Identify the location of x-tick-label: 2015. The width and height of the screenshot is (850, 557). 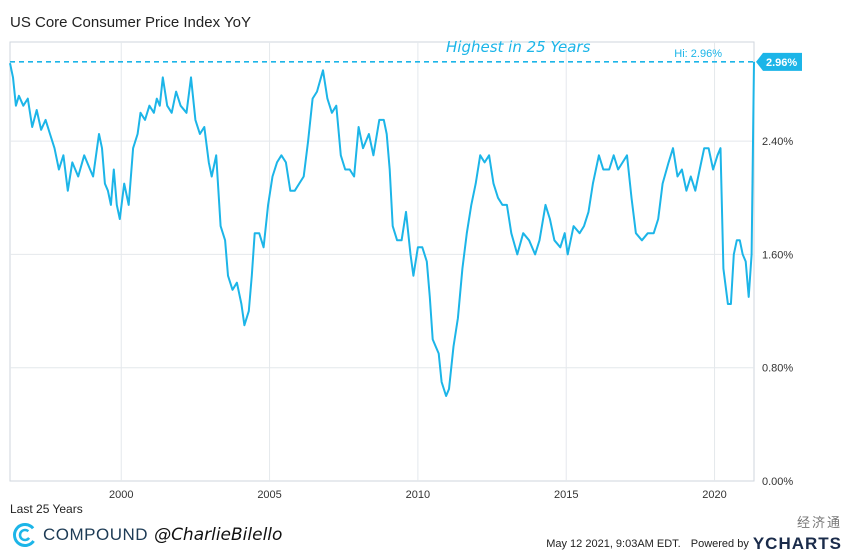
(566, 494).